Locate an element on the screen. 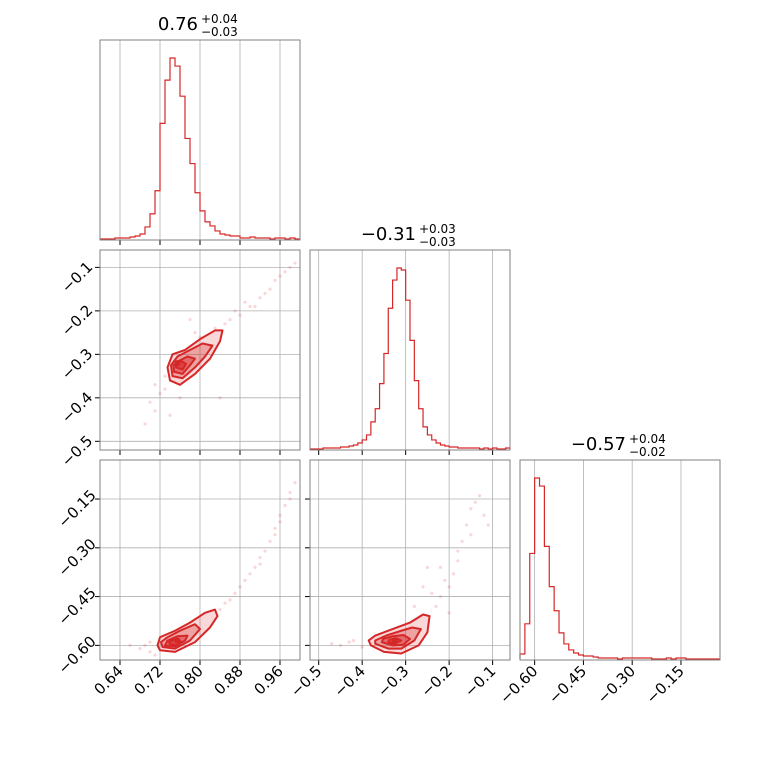 The width and height of the screenshot is (760, 764). x-tick-label: −0.1 is located at coordinates (480, 681).